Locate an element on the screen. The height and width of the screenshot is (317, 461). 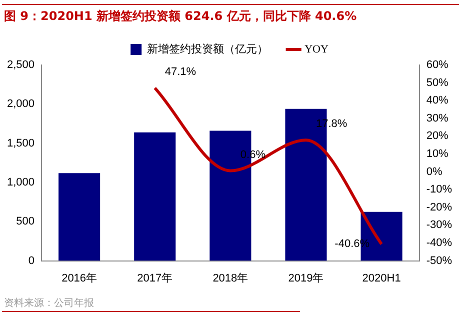
y-tick-label: 2,000 is located at coordinates (20, 104).